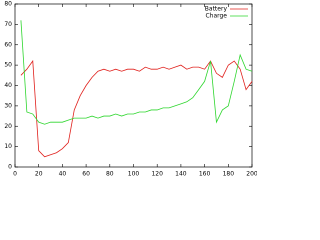 Image resolution: width=320 pixels, height=240 pixels. What do you see at coordinates (229, 174) in the screenshot?
I see `x-tick-label: 180` at bounding box center [229, 174].